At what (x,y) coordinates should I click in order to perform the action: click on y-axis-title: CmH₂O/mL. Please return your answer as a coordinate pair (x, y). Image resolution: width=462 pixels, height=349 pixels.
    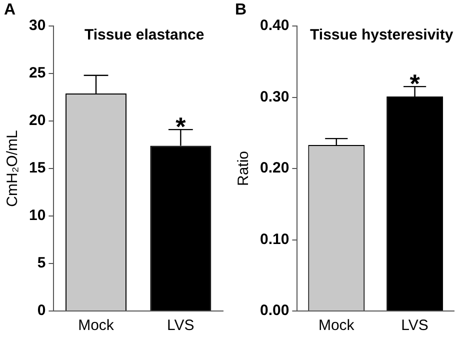
    Looking at the image, I should click on (13, 168).